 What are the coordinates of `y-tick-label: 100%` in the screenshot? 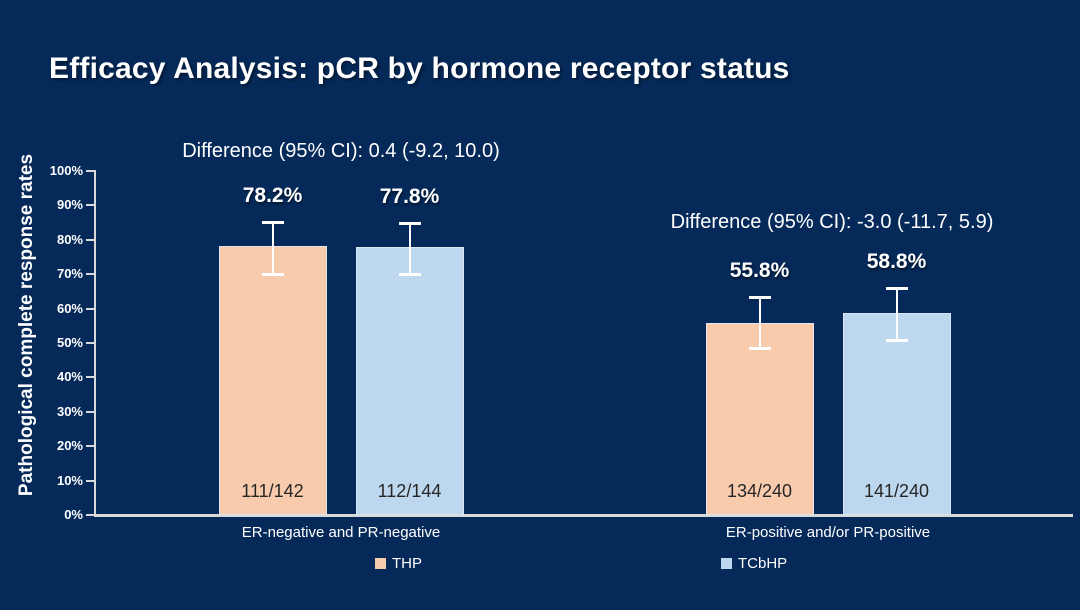 It's located at (66, 170).